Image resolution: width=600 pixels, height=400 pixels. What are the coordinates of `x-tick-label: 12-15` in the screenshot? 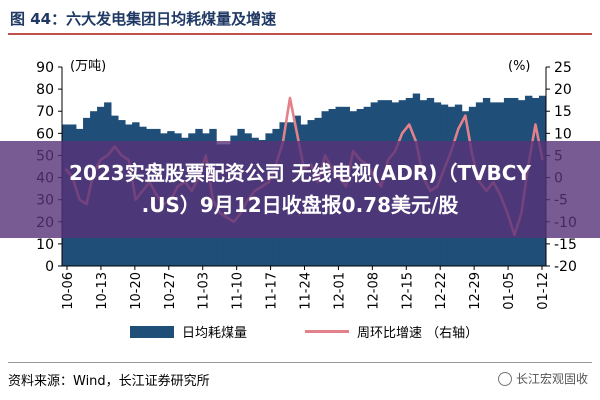 It's located at (407, 291).